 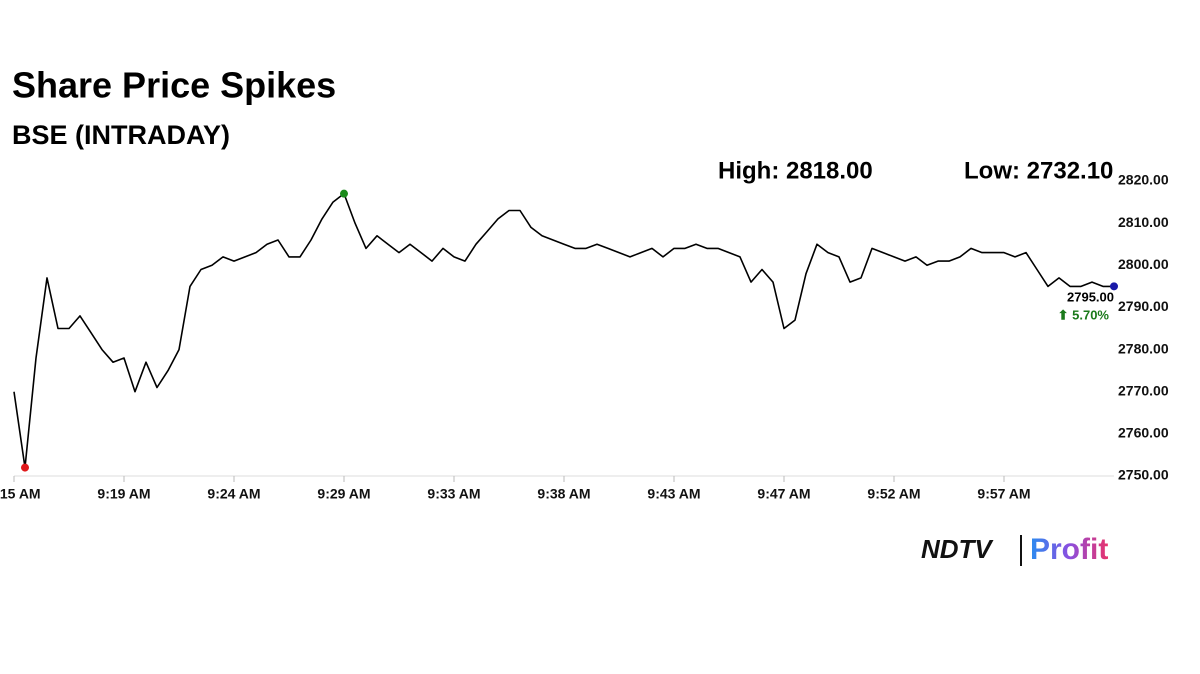 I want to click on x-tick-label: 9:29 AM, so click(x=343, y=494).